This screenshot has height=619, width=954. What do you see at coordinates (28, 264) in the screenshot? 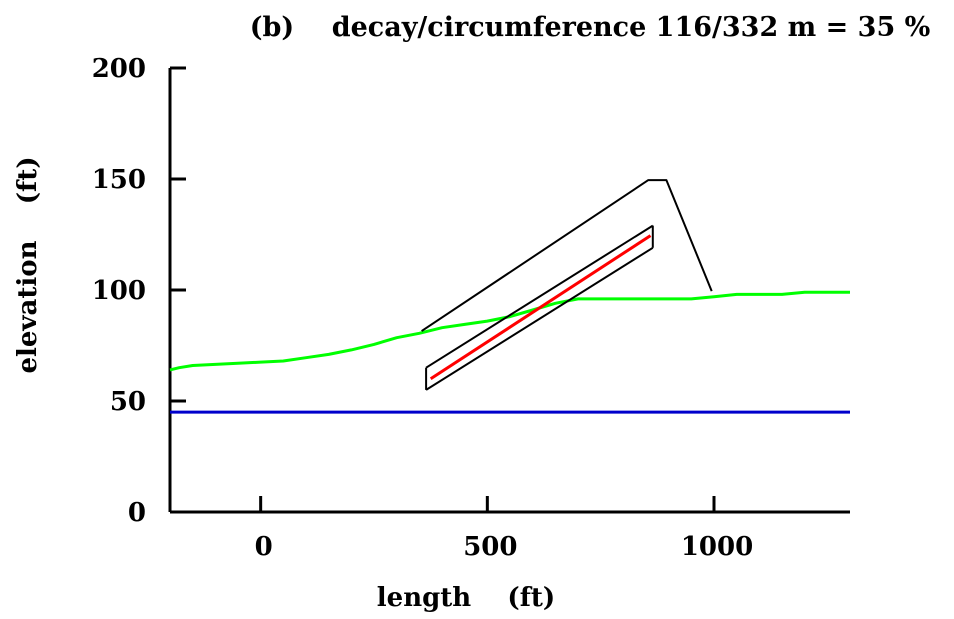
I see `y-axis-label: elevation (ft)` at bounding box center [28, 264].